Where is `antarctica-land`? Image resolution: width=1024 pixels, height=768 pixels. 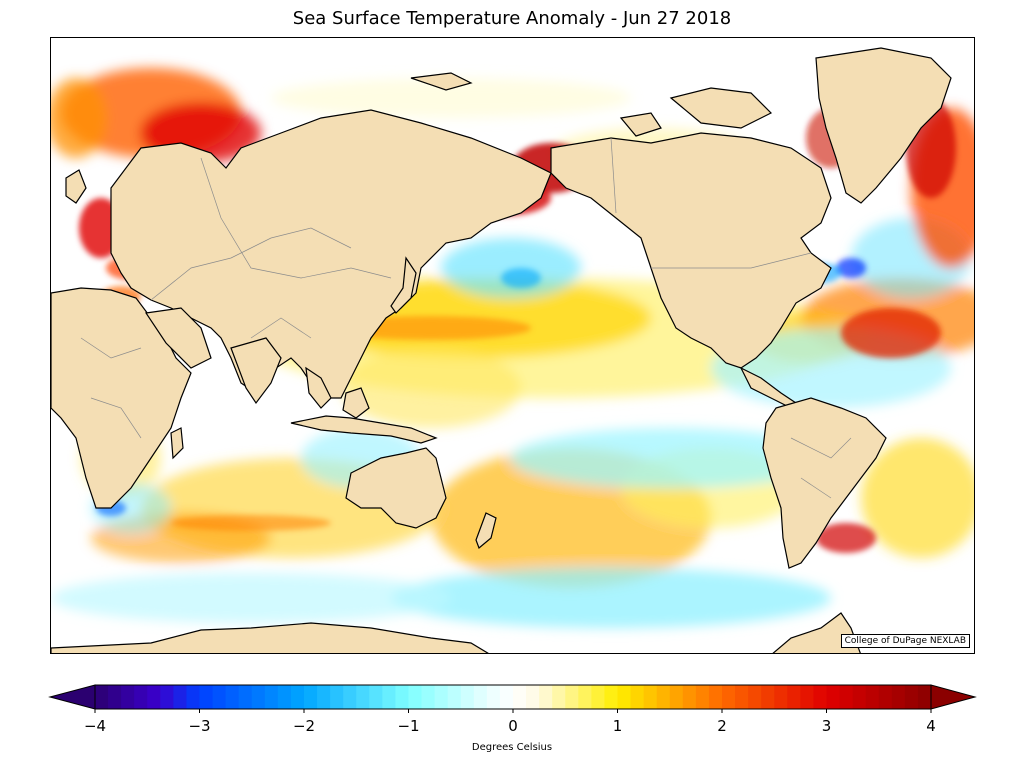 antarctica-land is located at coordinates (270, 637).